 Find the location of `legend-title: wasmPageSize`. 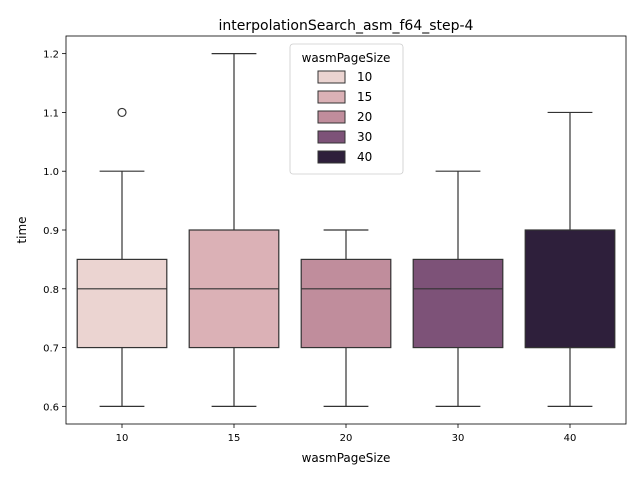

legend-title: wasmPageSize is located at coordinates (346, 58).